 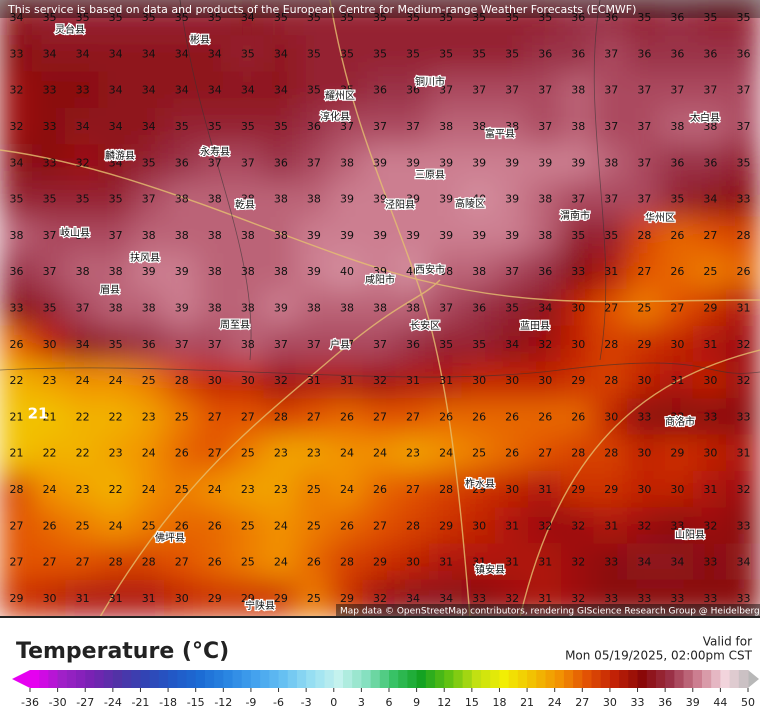 I want to click on colorbar-tick-label: -36, so click(x=30, y=702).